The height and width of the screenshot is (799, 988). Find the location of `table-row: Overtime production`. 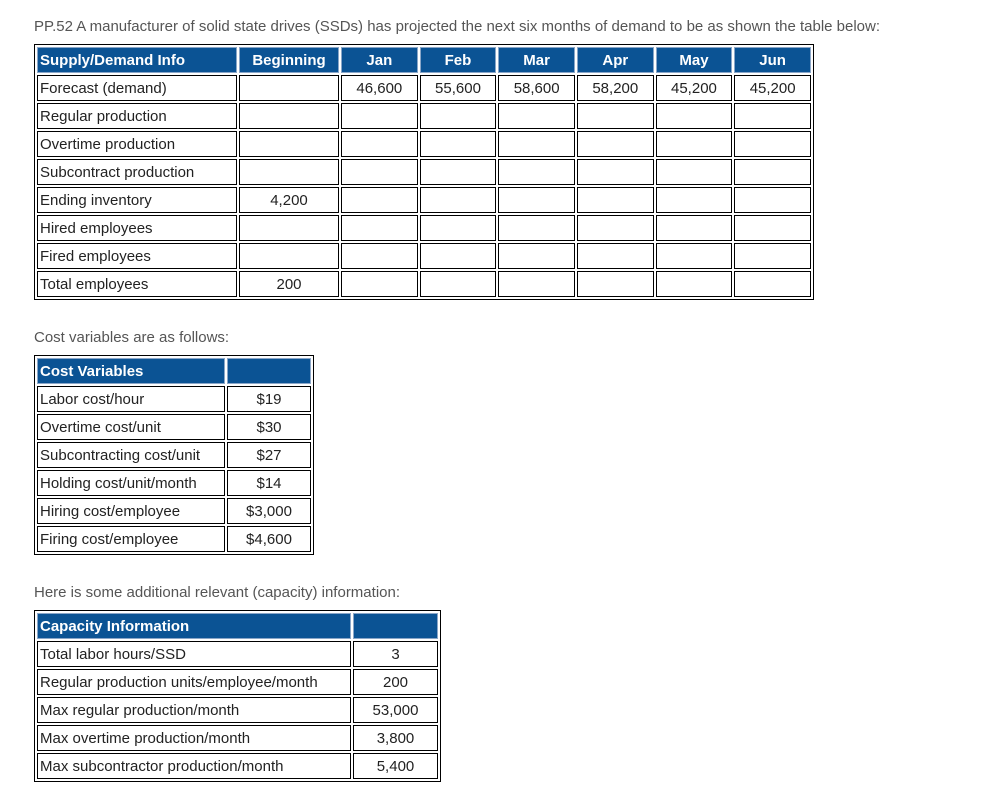

table-row: Overtime production is located at coordinates (424, 144).